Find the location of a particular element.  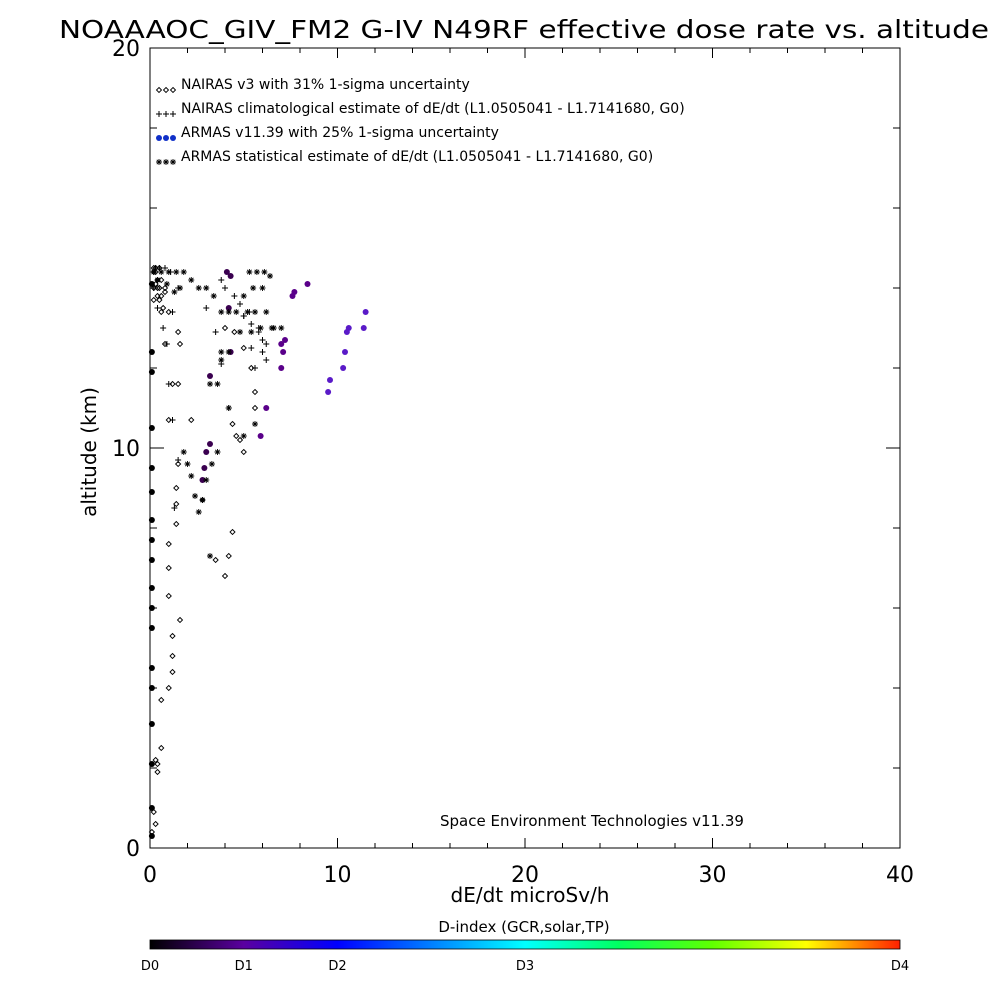

colorbar-label: D3 is located at coordinates (525, 966).